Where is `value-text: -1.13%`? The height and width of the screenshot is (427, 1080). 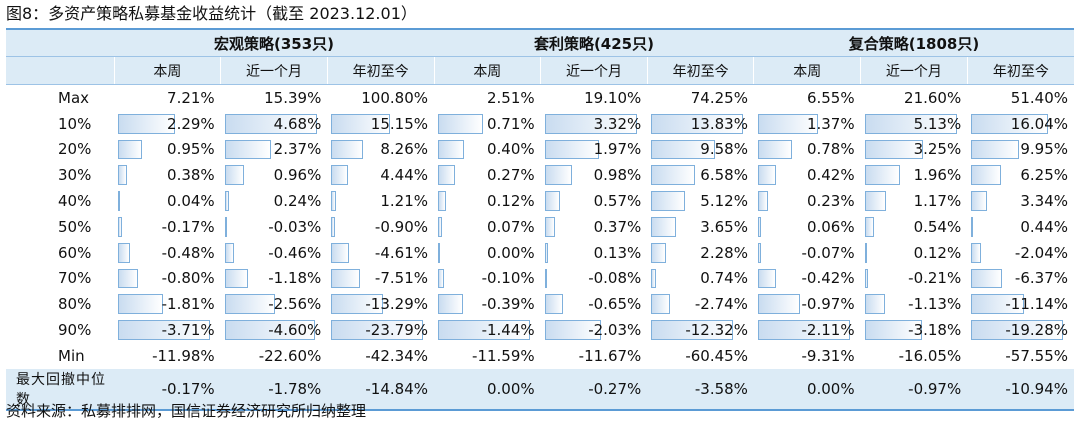
value-text: -1.13% is located at coordinates (935, 304).